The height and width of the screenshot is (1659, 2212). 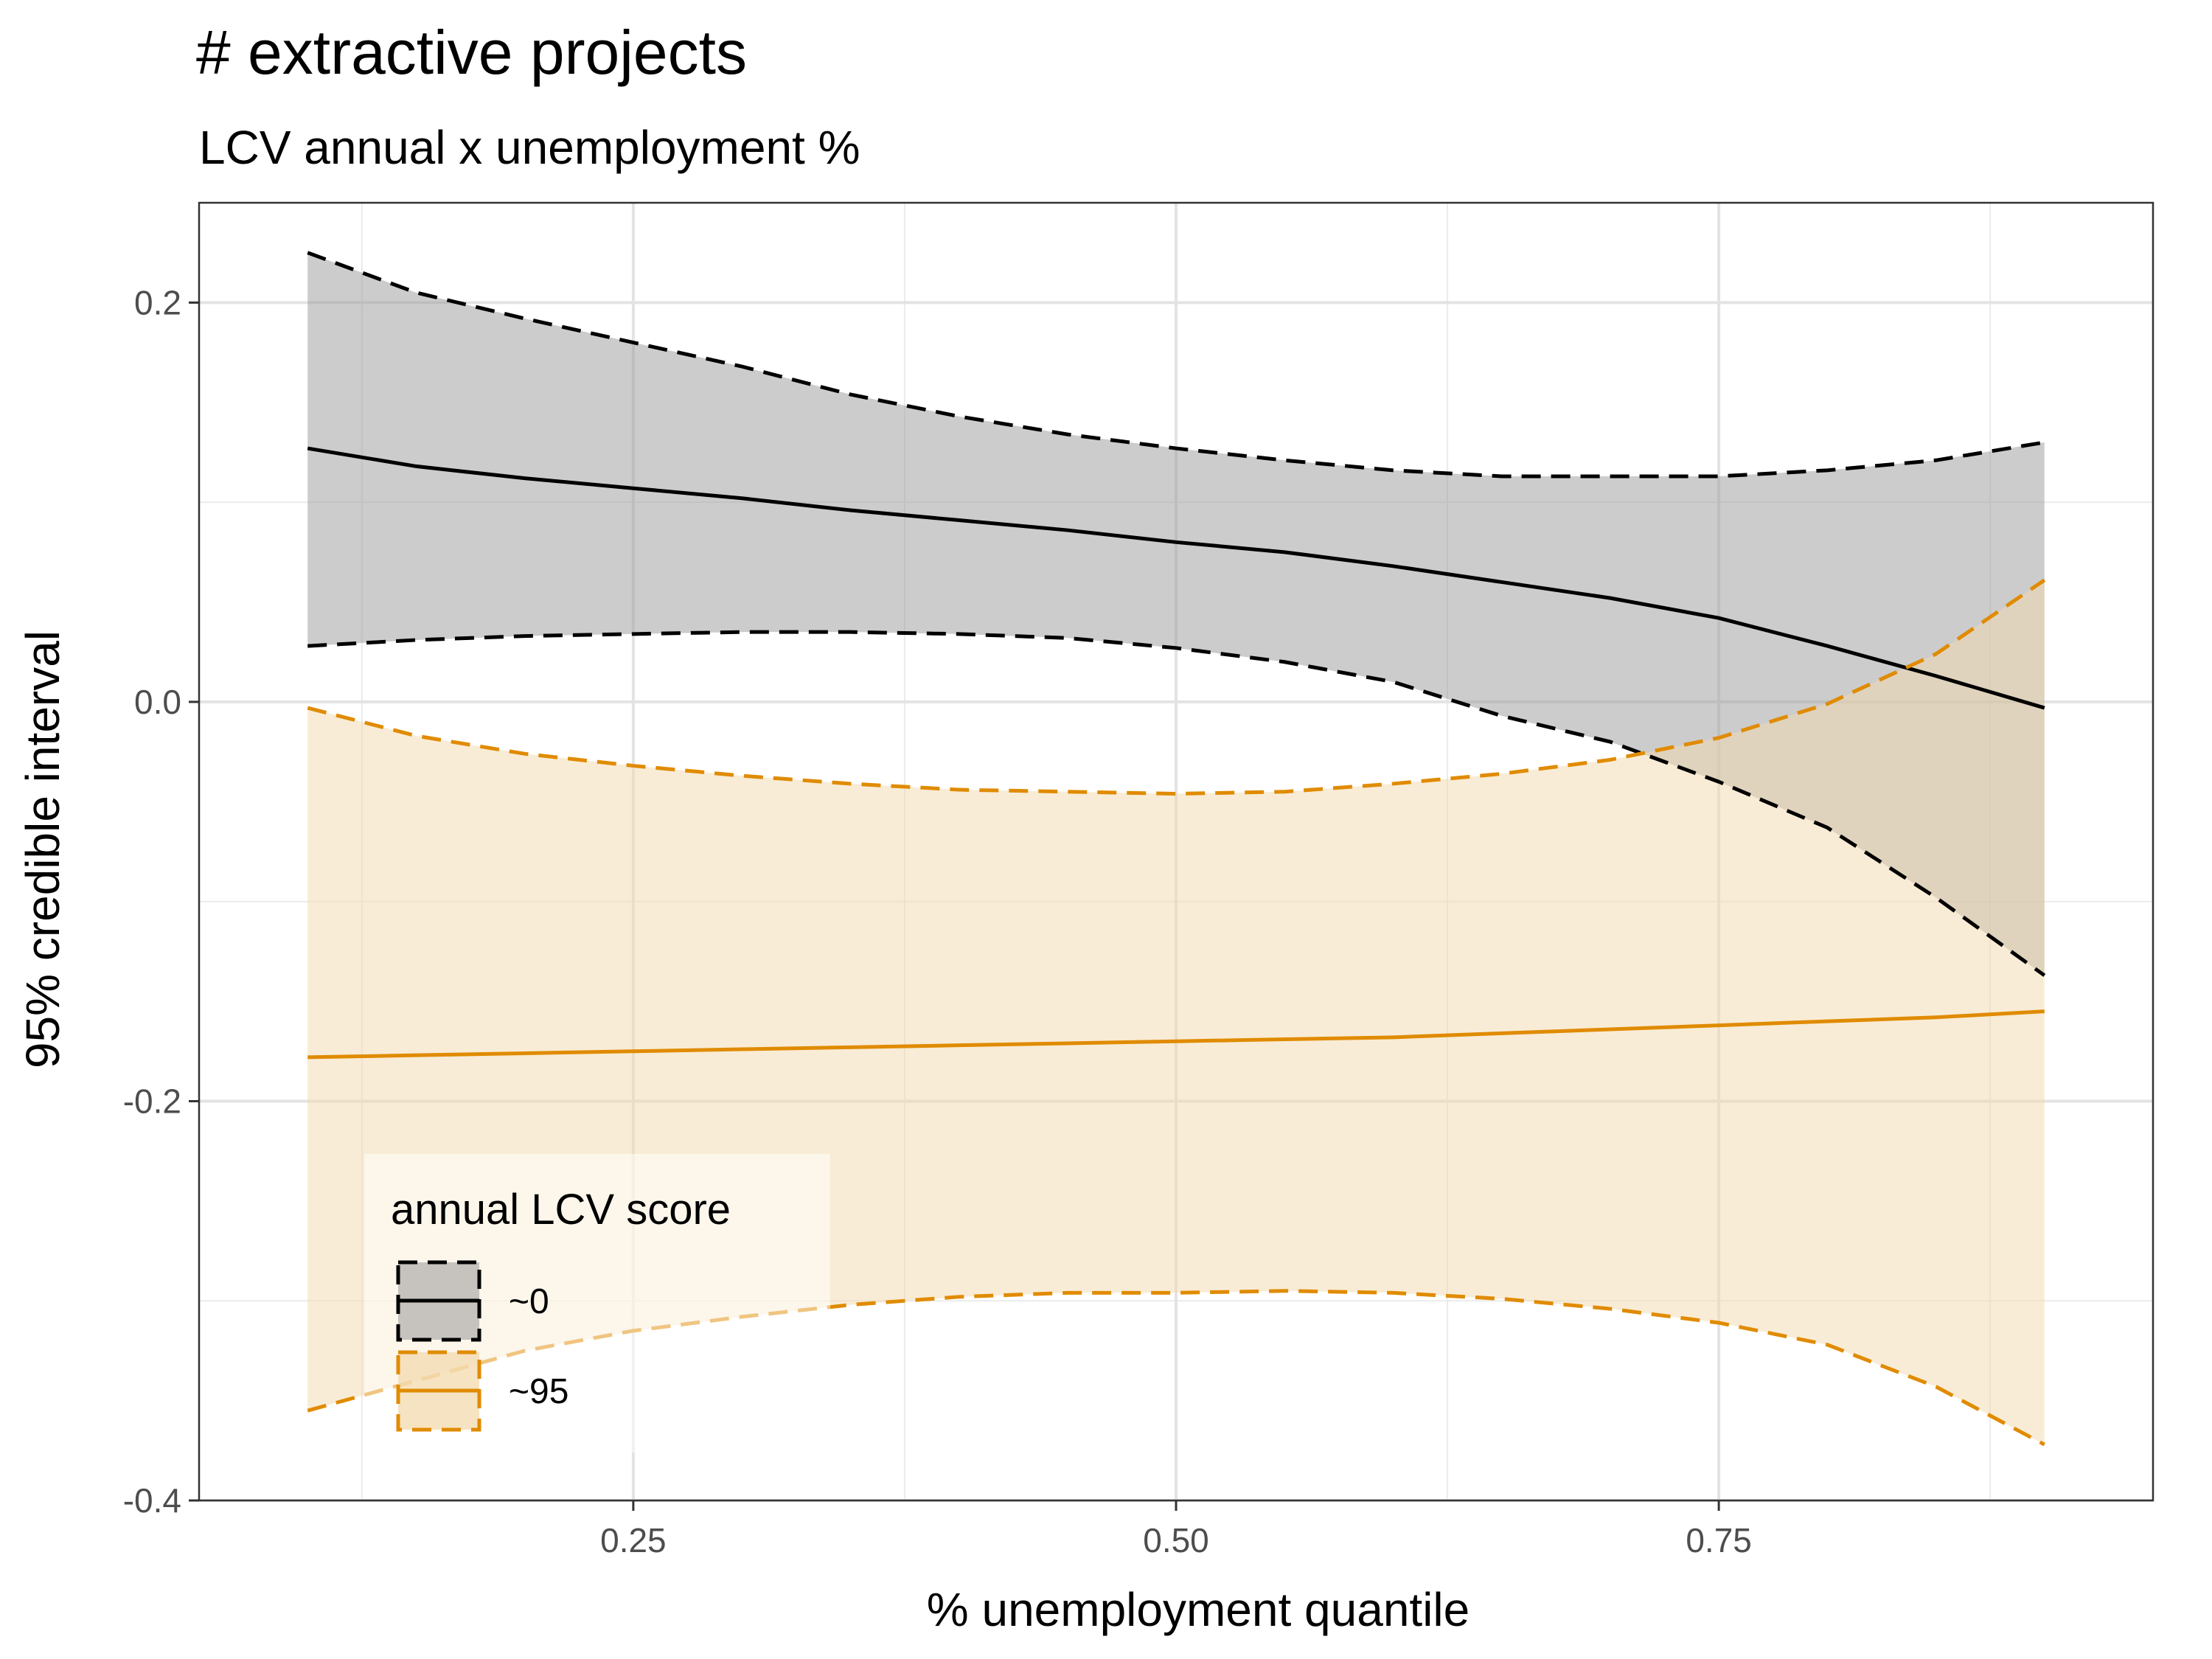 I want to click on x-axis-title: % unemployment quantile, so click(x=1198, y=1609).